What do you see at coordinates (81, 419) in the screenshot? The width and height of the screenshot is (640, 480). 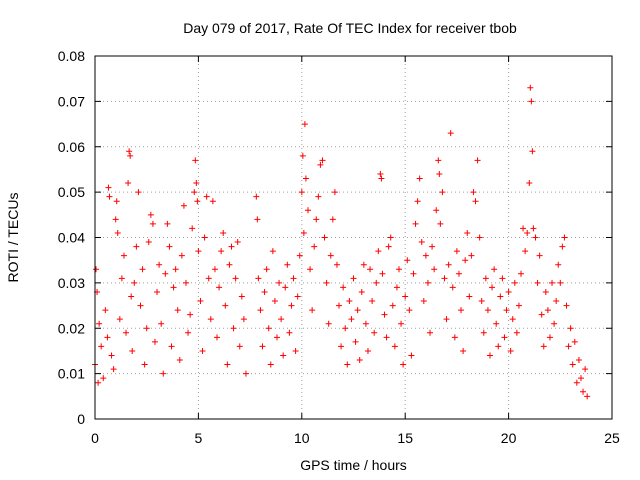 I see `y-tick-label: 0` at bounding box center [81, 419].